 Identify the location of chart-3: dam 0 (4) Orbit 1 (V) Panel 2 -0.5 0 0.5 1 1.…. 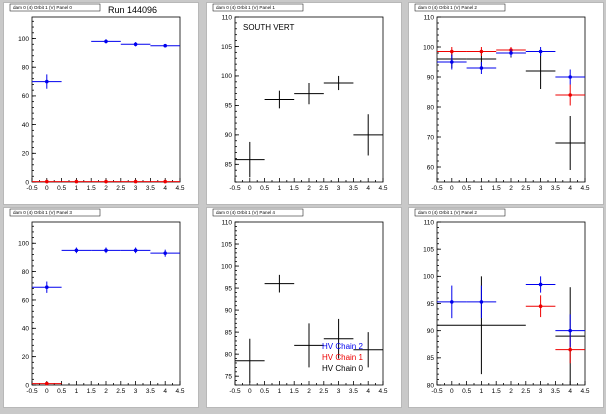
(502, 97).